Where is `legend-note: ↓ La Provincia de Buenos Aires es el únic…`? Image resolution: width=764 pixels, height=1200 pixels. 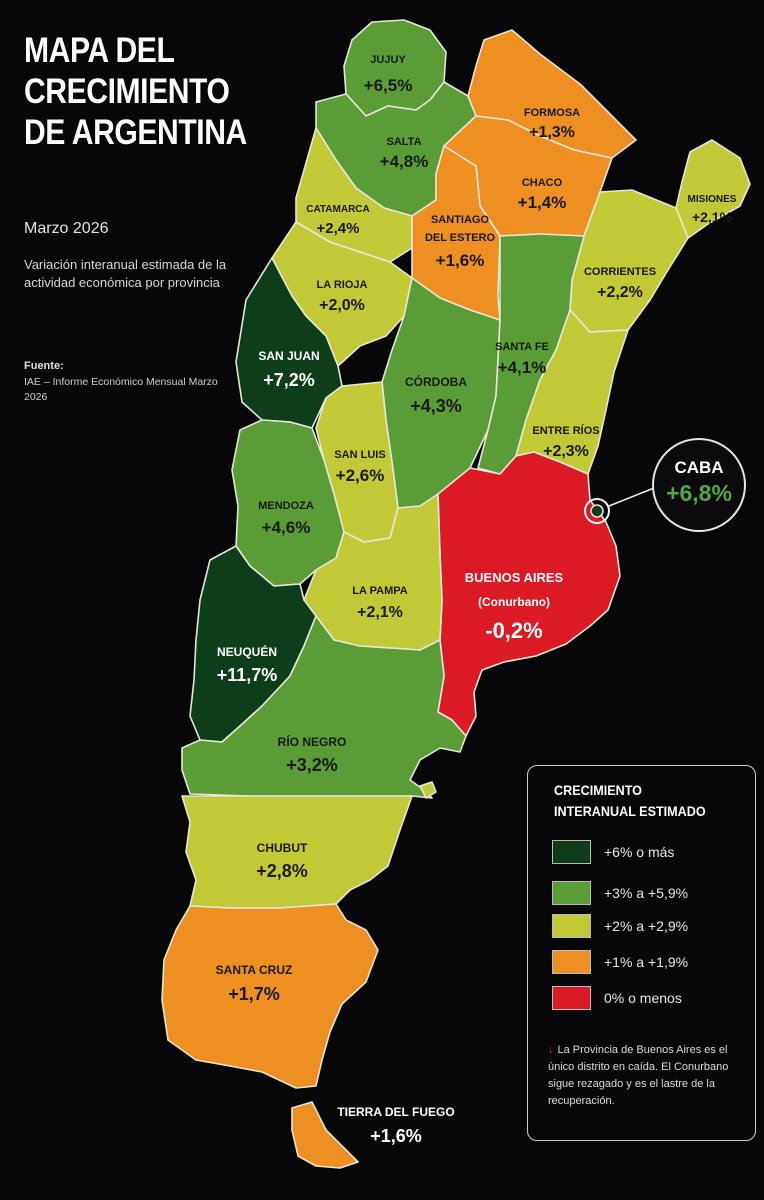
legend-note: ↓ La Provincia de Buenos Aires es el únic… is located at coordinates (648, 1076).